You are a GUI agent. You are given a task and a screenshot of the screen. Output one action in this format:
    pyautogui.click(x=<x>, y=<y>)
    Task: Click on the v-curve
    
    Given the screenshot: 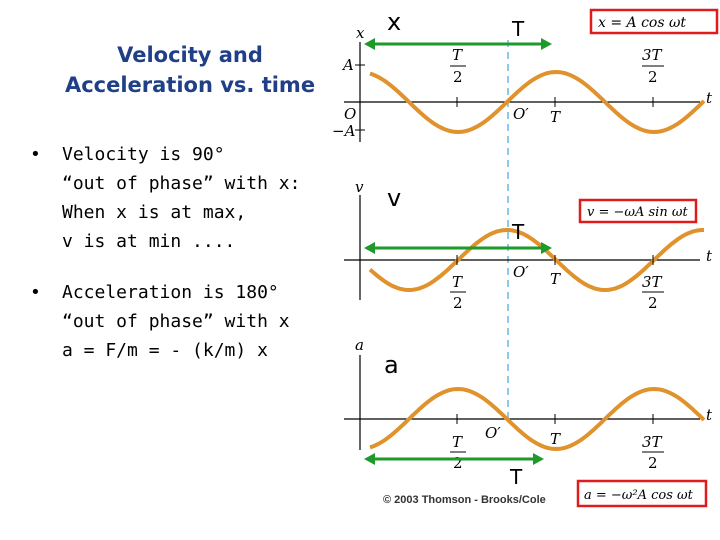 What is the action you would take?
    pyautogui.click(x=536, y=260)
    